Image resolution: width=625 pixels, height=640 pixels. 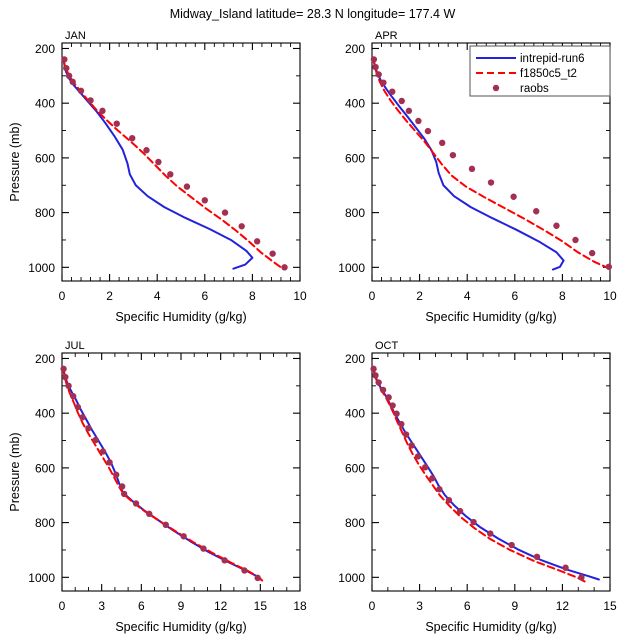 I want to click on panel-label-jul: JUL, so click(x=75, y=346).